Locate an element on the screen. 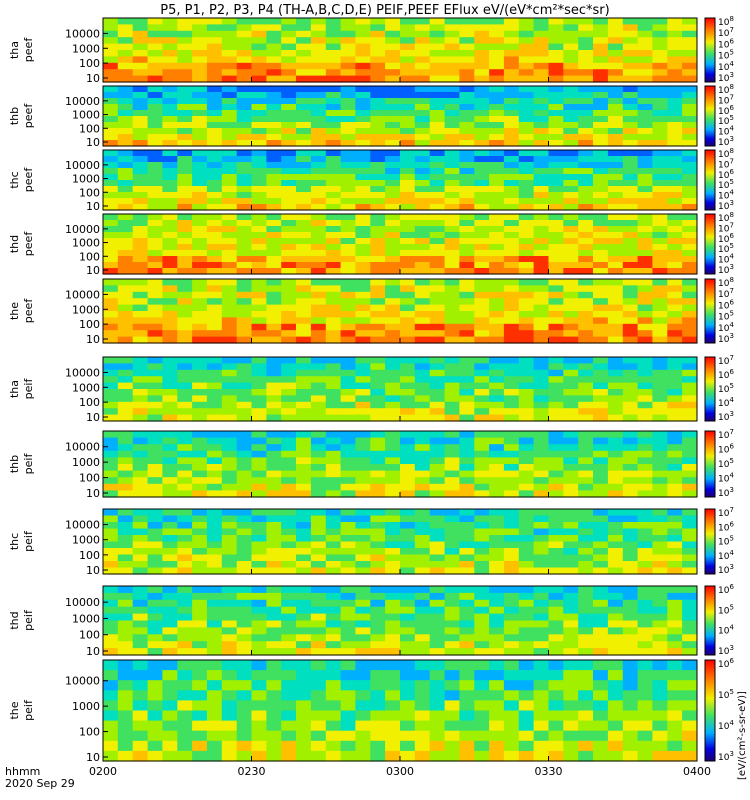  y-tick-label: 100 is located at coordinates (89, 478).